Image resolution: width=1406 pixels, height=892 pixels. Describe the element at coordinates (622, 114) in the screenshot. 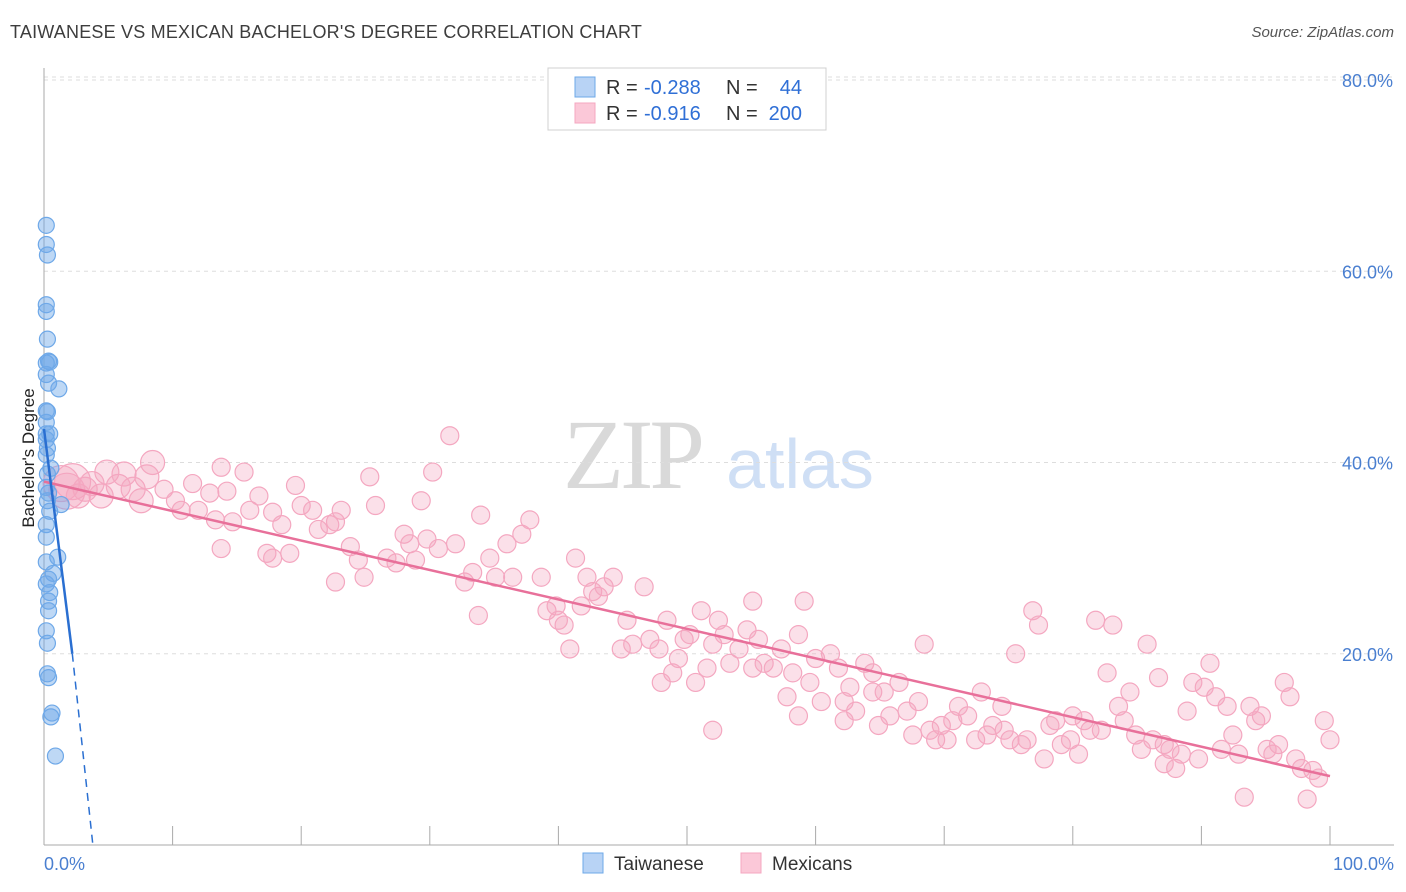

I see `stats-r-label-1: R =` at that location.